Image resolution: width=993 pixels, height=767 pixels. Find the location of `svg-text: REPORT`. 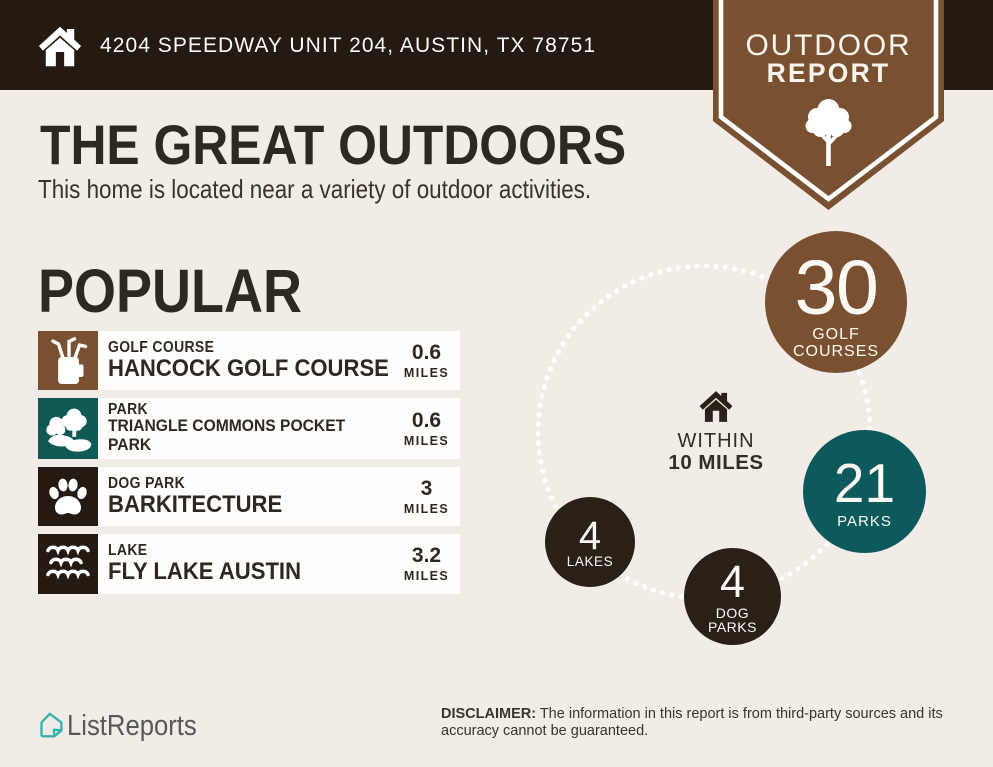

svg-text: REPORT is located at coordinates (829, 73).